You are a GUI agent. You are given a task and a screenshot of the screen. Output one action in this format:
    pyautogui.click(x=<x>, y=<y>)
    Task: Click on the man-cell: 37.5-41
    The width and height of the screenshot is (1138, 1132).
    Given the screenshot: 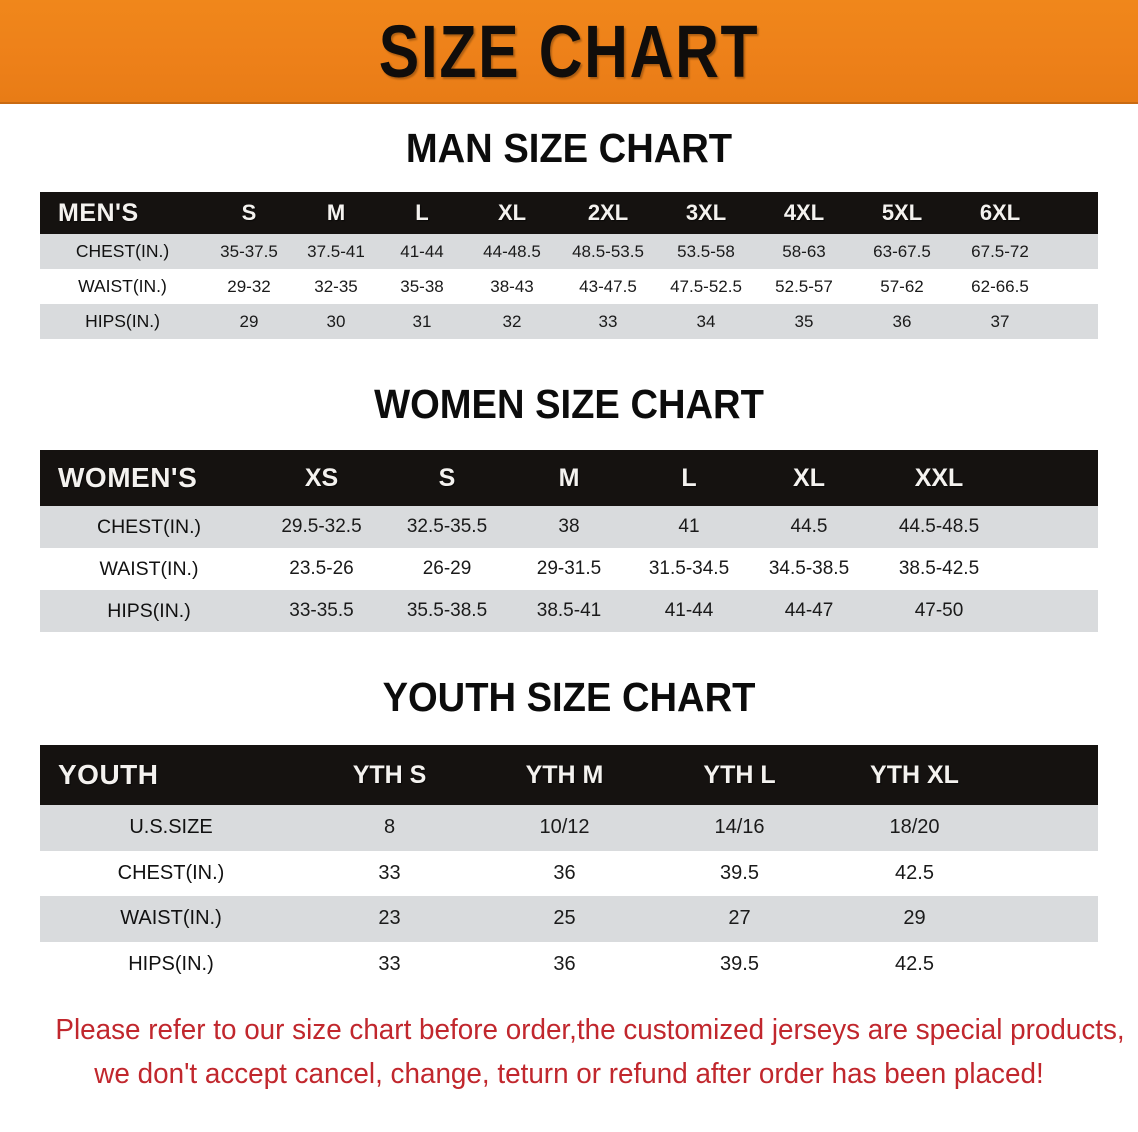 What is the action you would take?
    pyautogui.click(x=336, y=251)
    